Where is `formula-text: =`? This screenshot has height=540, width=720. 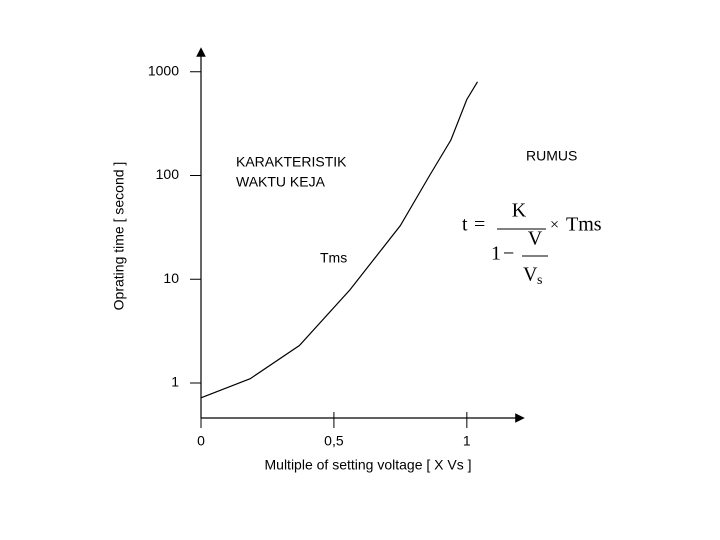
formula-text: = is located at coordinates (479, 225).